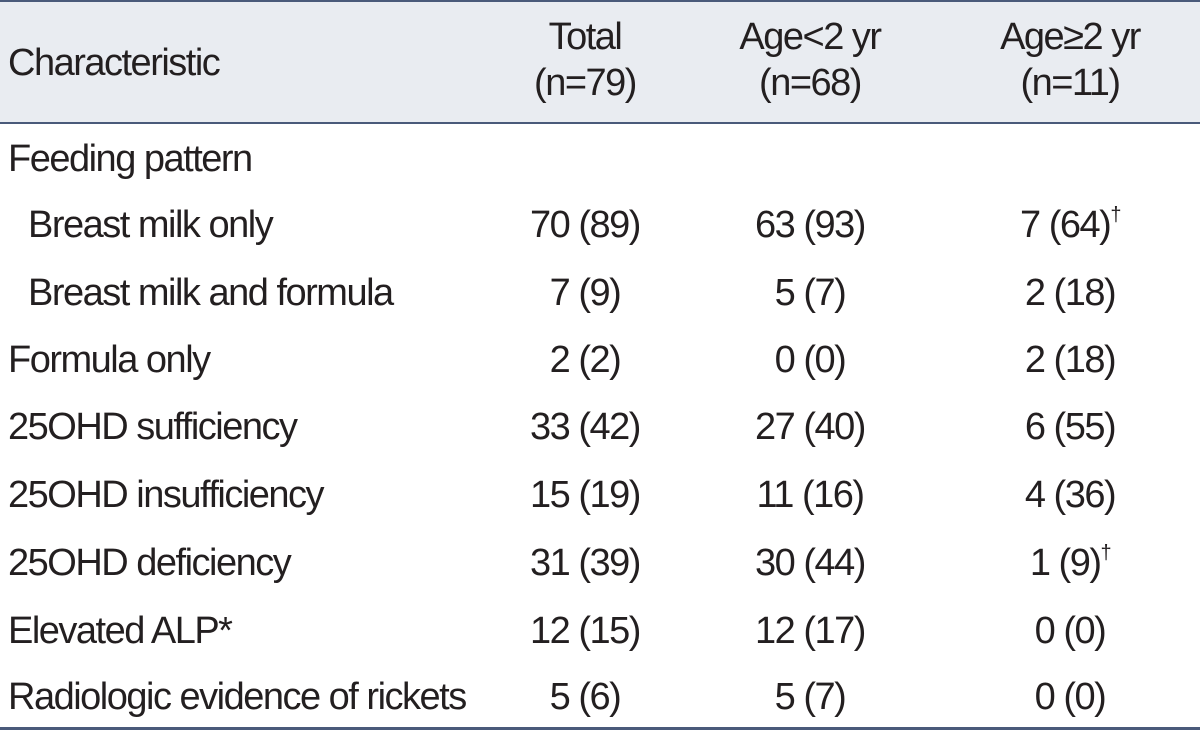  Describe the element at coordinates (211, 293) in the screenshot. I see `row-label-breast-milk-and-formula: Breast milk and formula` at that location.